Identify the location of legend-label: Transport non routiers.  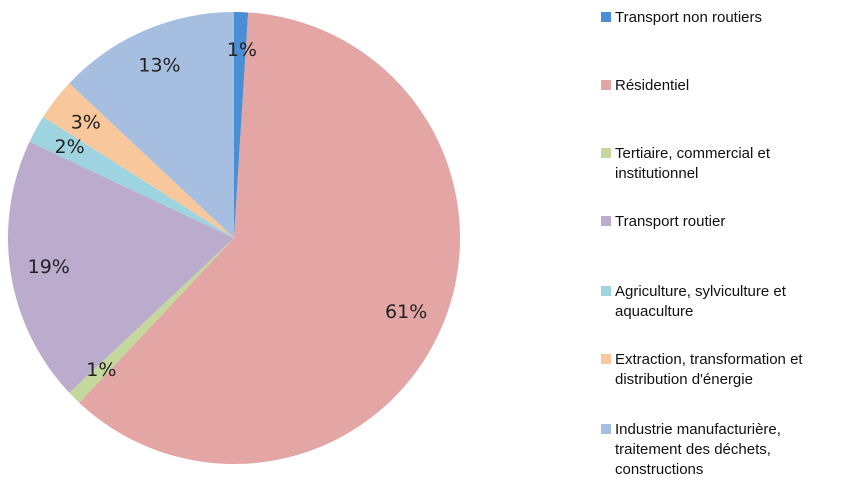
(689, 17).